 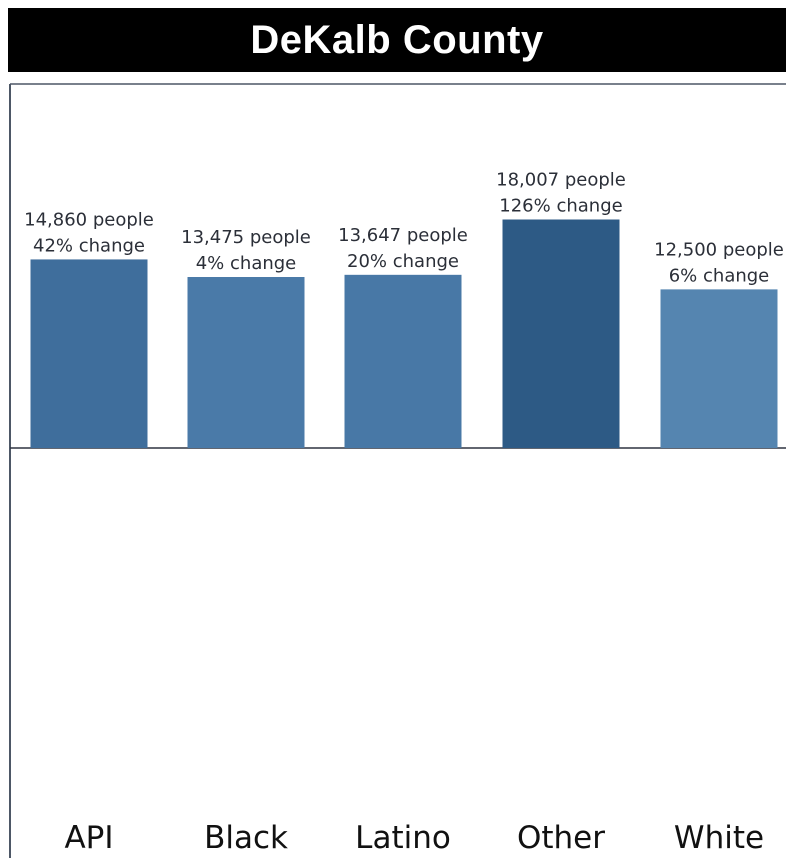 What do you see at coordinates (89, 245) in the screenshot?
I see `data-label-change-api: 42% change` at bounding box center [89, 245].